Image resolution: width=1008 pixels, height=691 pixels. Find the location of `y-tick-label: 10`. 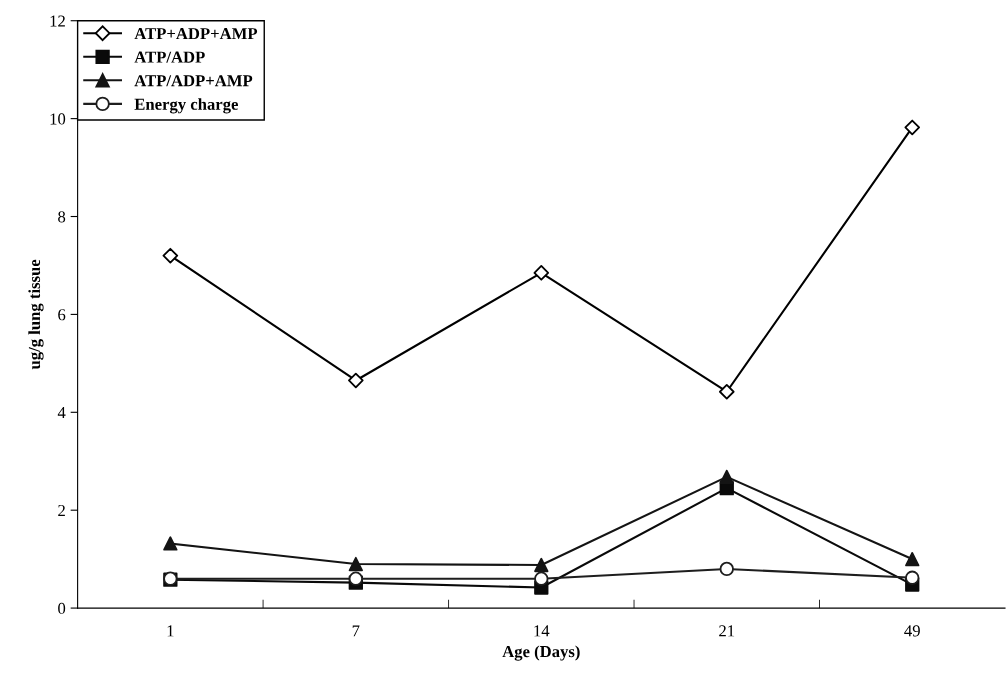

y-tick-label: 10 is located at coordinates (58, 119).